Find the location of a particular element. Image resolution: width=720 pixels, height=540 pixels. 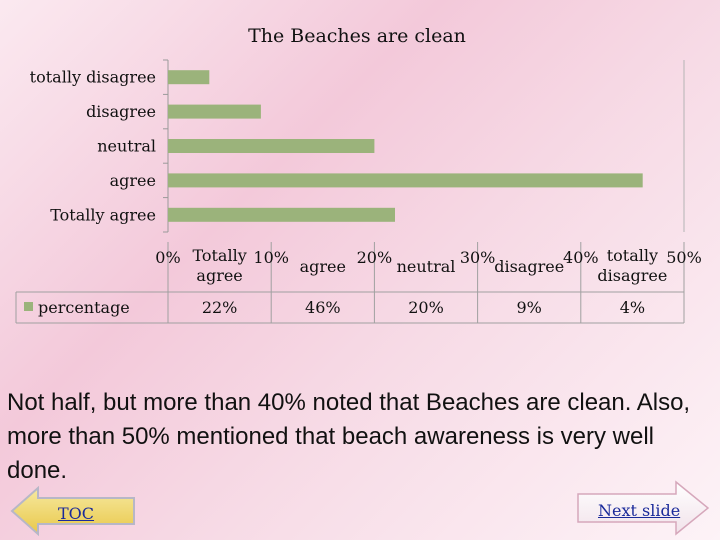

right-arrow-icon is located at coordinates (643, 508).